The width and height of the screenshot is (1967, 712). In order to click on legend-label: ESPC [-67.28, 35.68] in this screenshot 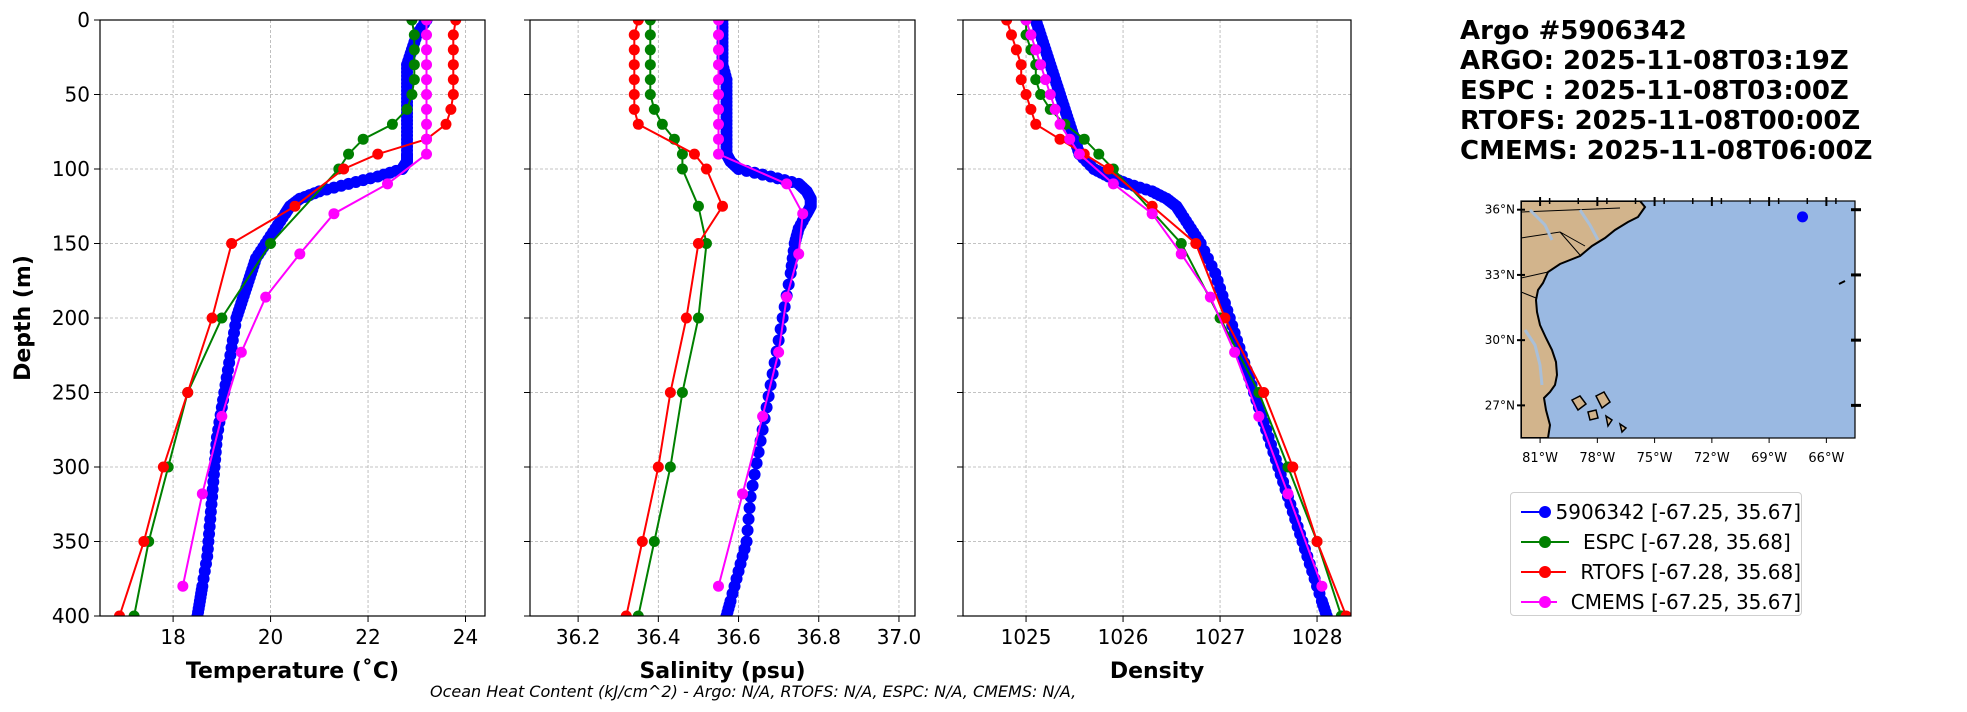, I will do `click(1687, 542)`.